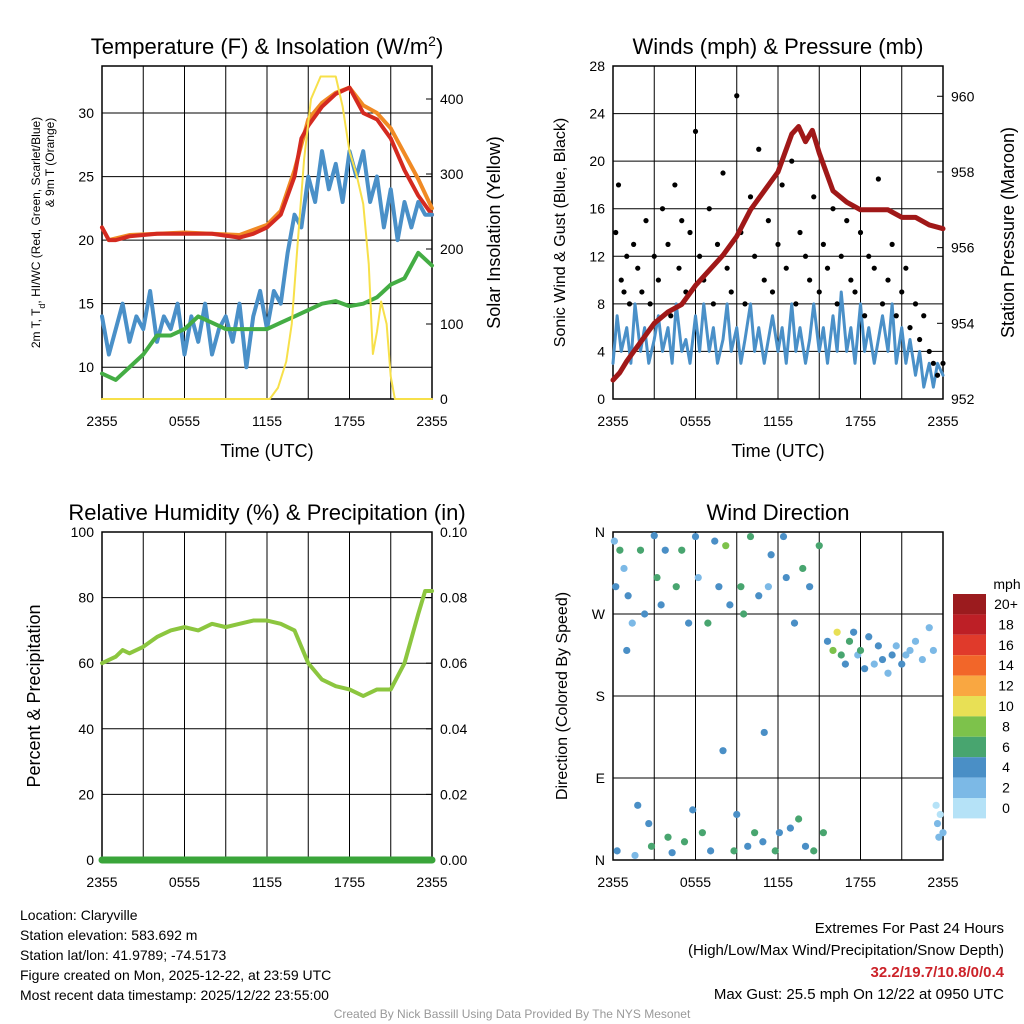  What do you see at coordinates (969, 726) in the screenshot?
I see `legend-swatch` at bounding box center [969, 726].